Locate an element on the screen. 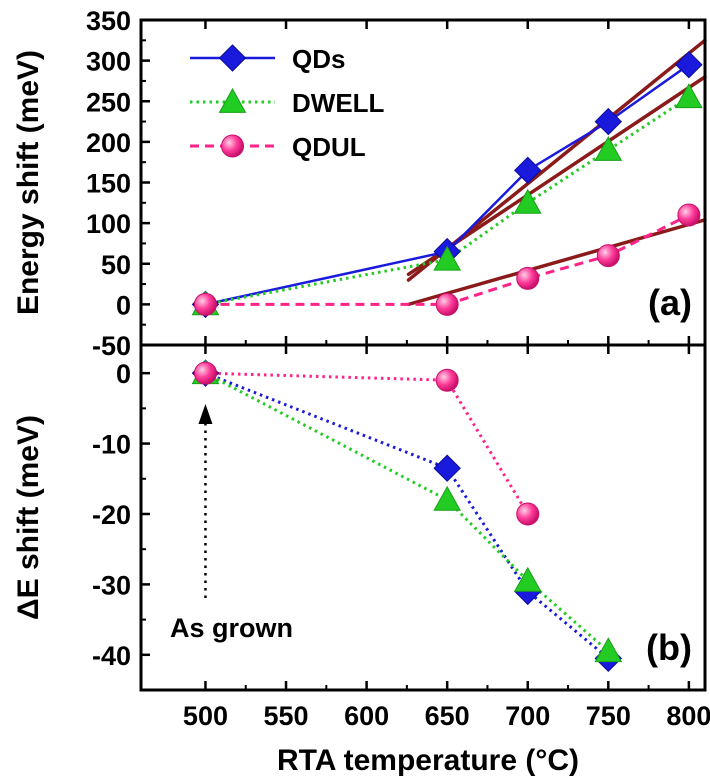 The image size is (710, 780). y-axis-label-a: Energy shift (meV) is located at coordinates (28, 182).